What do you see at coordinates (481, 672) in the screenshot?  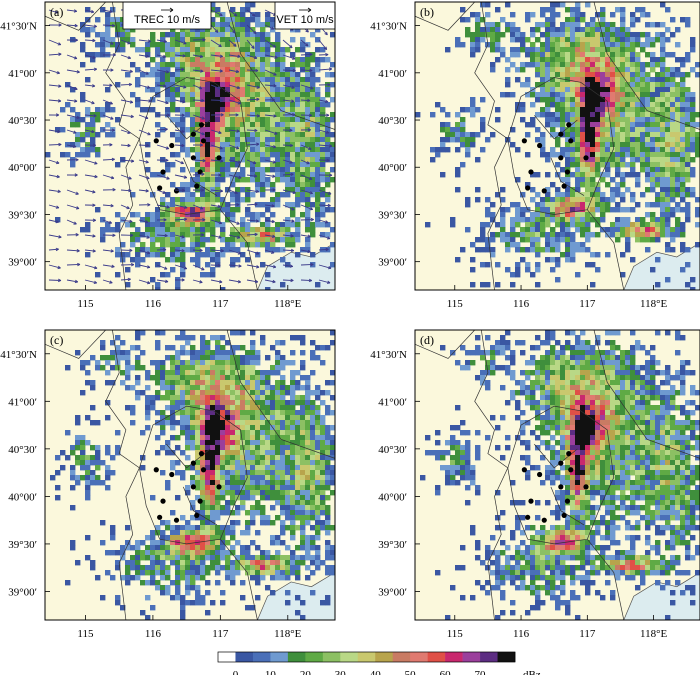 I see `colorbar-tick-label: 70` at bounding box center [481, 672].